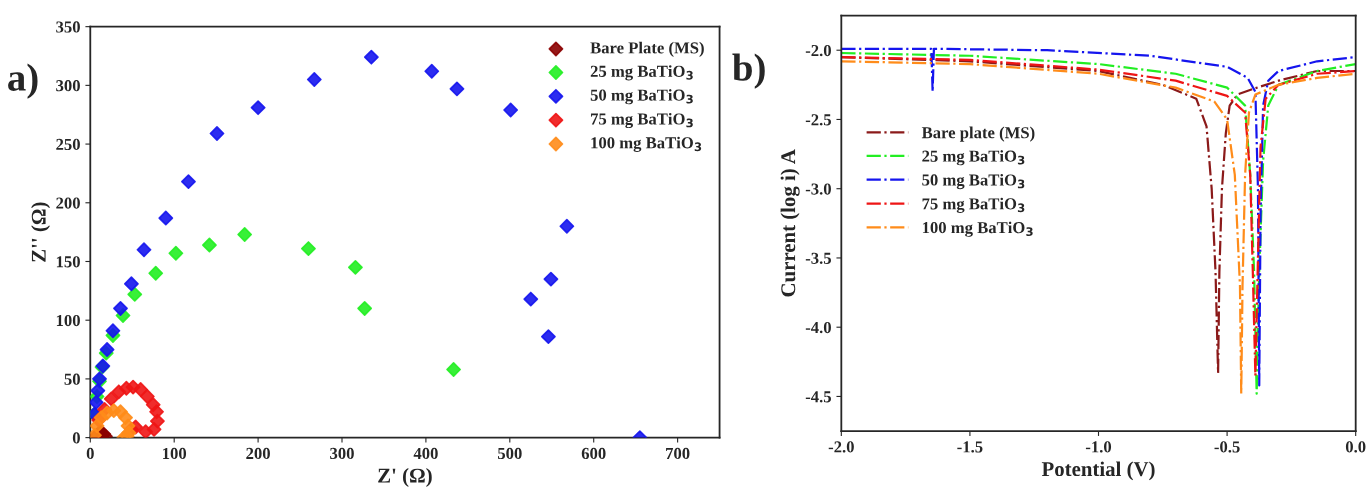  What do you see at coordinates (68, 27) in the screenshot?
I see `y-tick-label: 350` at bounding box center [68, 27].